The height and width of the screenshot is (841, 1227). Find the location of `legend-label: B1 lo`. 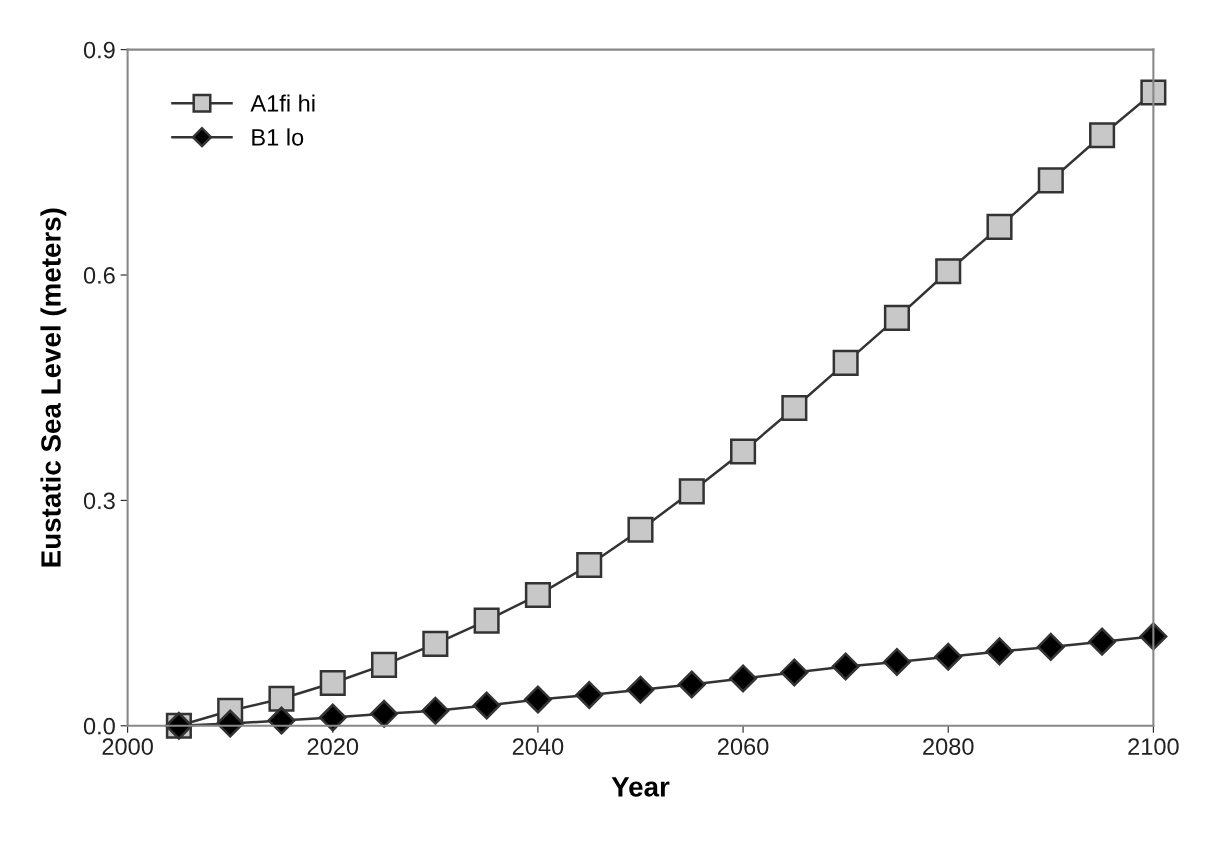

legend-label: B1 lo is located at coordinates (278, 137).